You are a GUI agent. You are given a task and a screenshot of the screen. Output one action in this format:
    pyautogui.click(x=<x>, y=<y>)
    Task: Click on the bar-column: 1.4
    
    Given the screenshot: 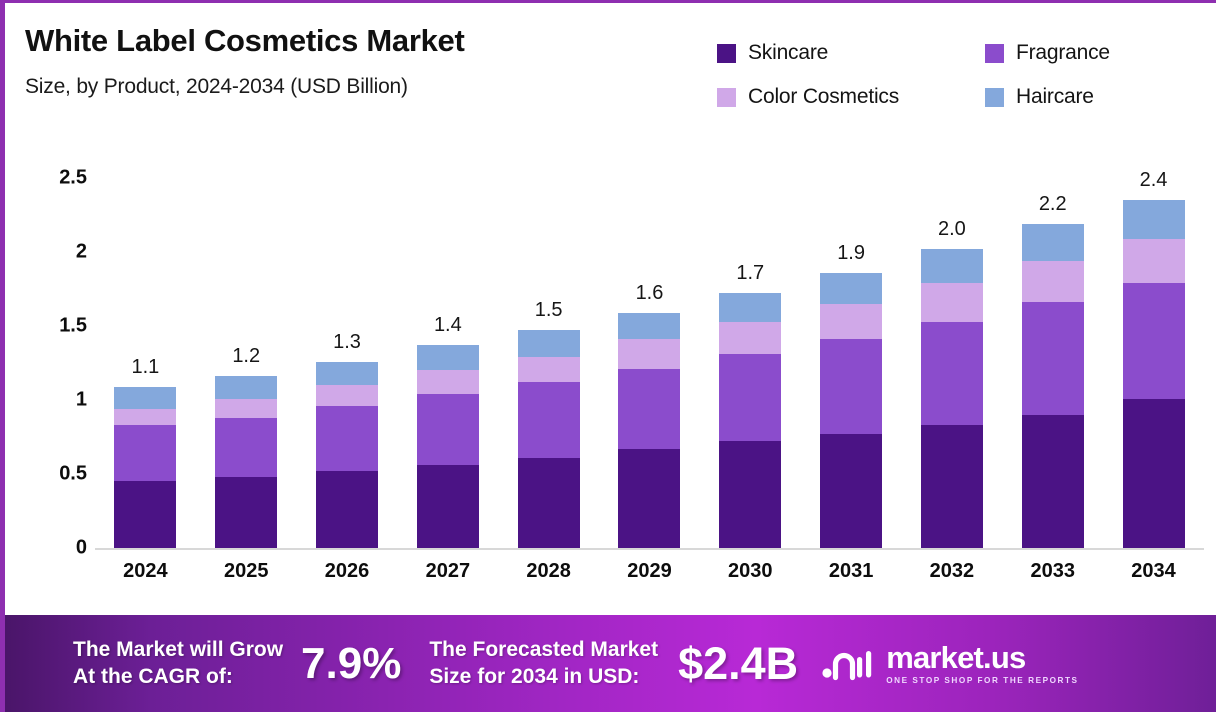 What is the action you would take?
    pyautogui.click(x=448, y=367)
    